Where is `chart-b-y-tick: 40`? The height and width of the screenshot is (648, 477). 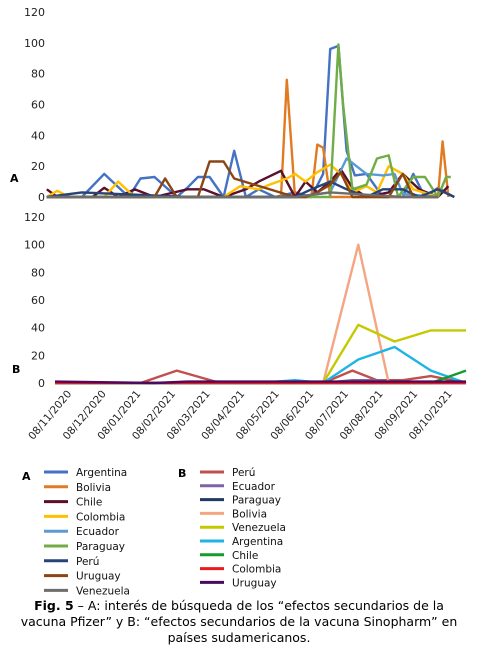 chart-b-y-tick: 40 is located at coordinates (38, 328).